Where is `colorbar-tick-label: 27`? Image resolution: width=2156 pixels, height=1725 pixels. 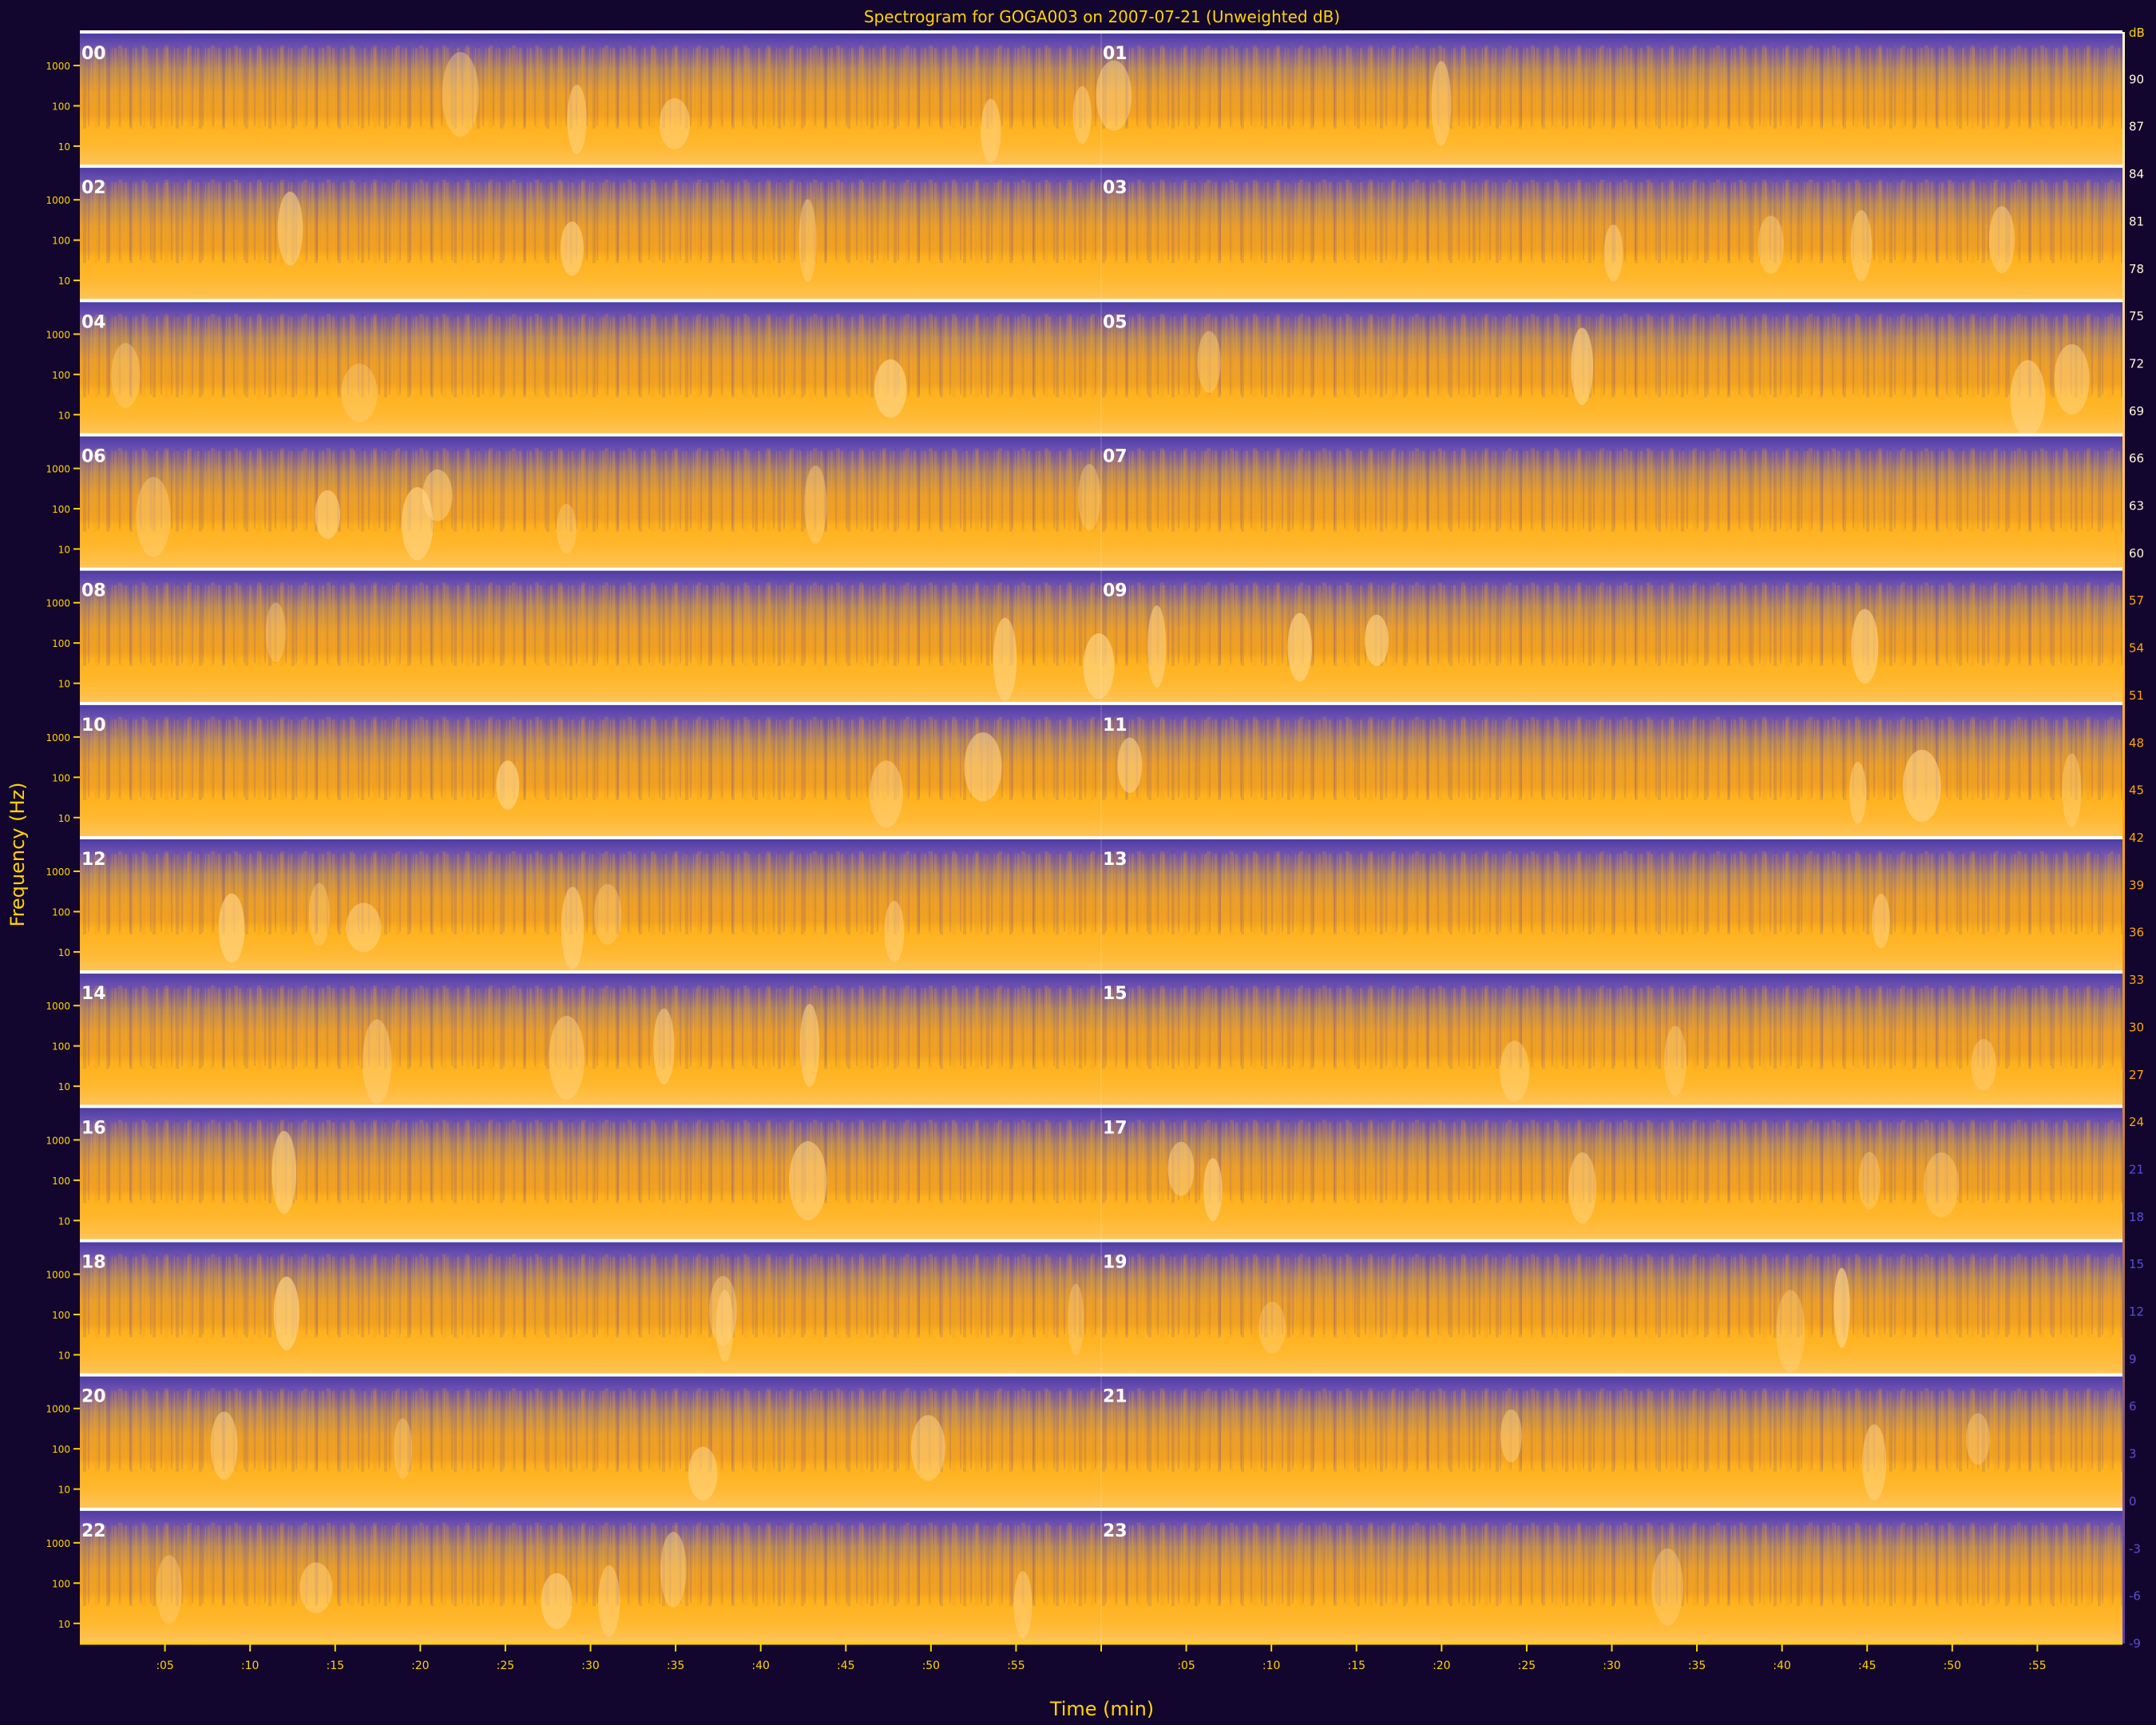 colorbar-tick-label: 27 is located at coordinates (2136, 1075).